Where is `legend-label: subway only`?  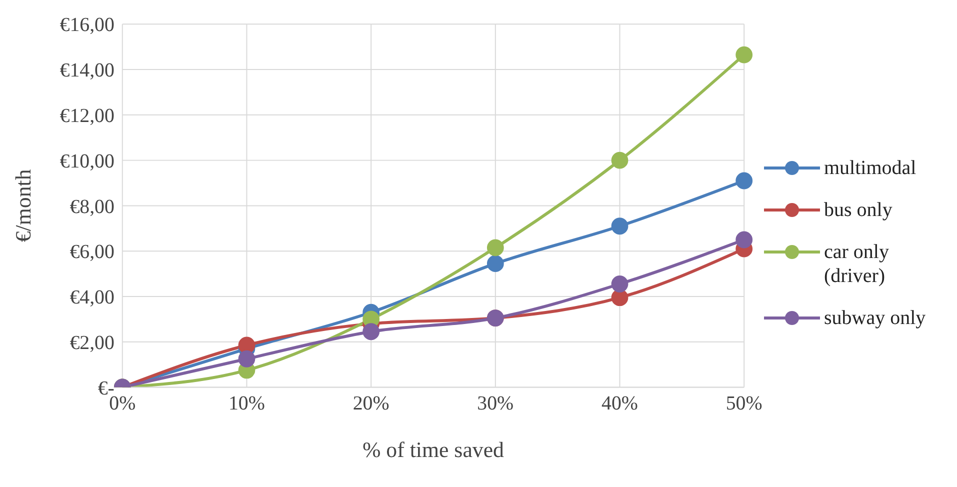 legend-label: subway only is located at coordinates (875, 318).